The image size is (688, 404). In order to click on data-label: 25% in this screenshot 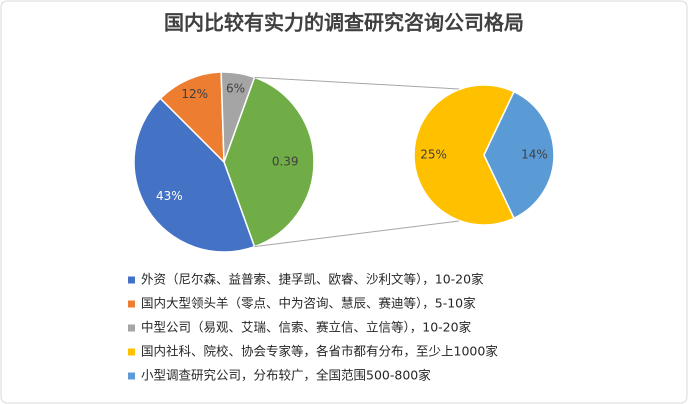, I will do `click(433, 155)`.